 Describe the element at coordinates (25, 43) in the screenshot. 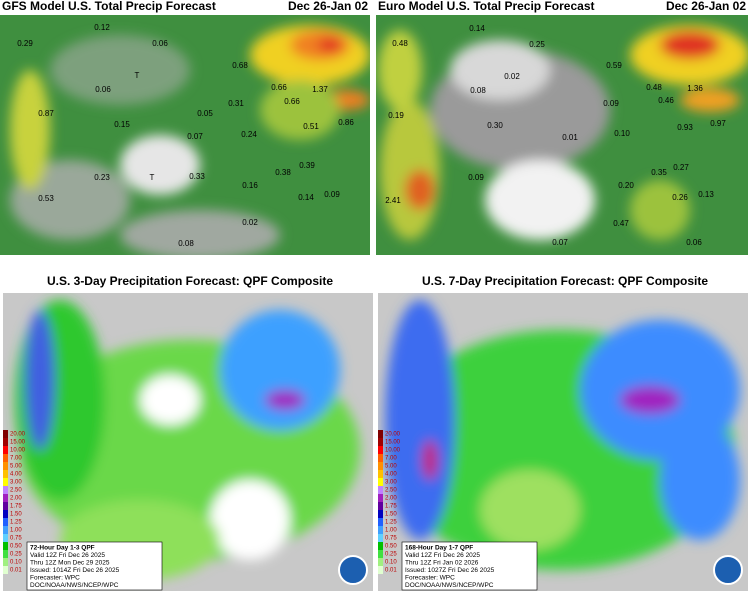

I see `precip-label: 0.29` at that location.